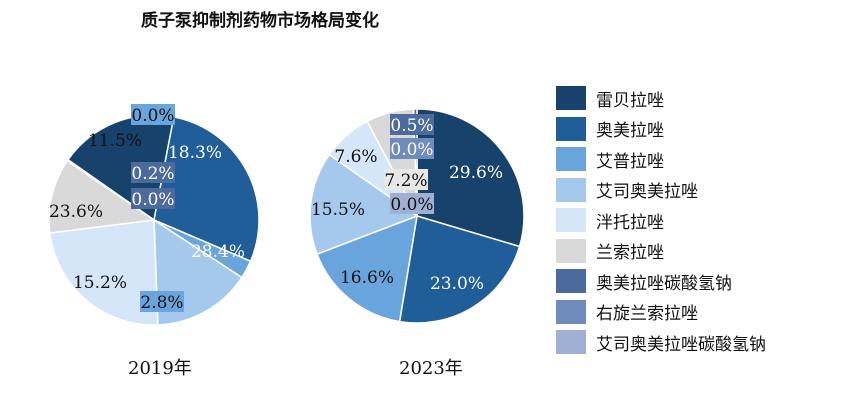 Image resolution: width=844 pixels, height=409 pixels. I want to click on legend-item: 雷贝拉唑, so click(661, 98).